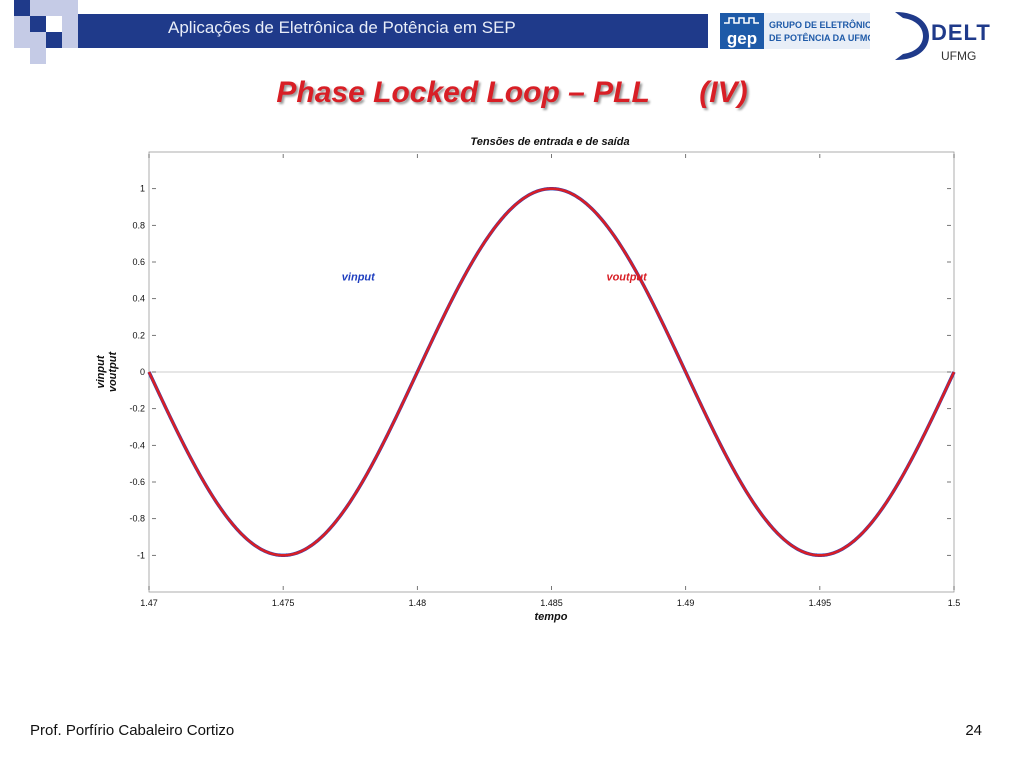 Image resolution: width=1024 pixels, height=768 pixels. Describe the element at coordinates (551, 617) in the screenshot. I see `x-axis-label: tempo` at that location.